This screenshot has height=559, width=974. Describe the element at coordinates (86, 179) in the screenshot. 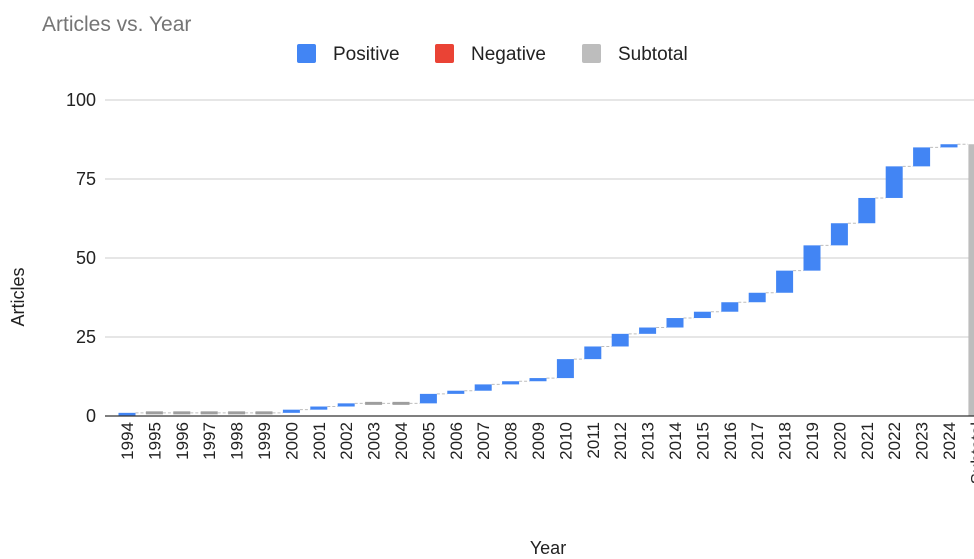

I see `y-tick-label: 75` at that location.